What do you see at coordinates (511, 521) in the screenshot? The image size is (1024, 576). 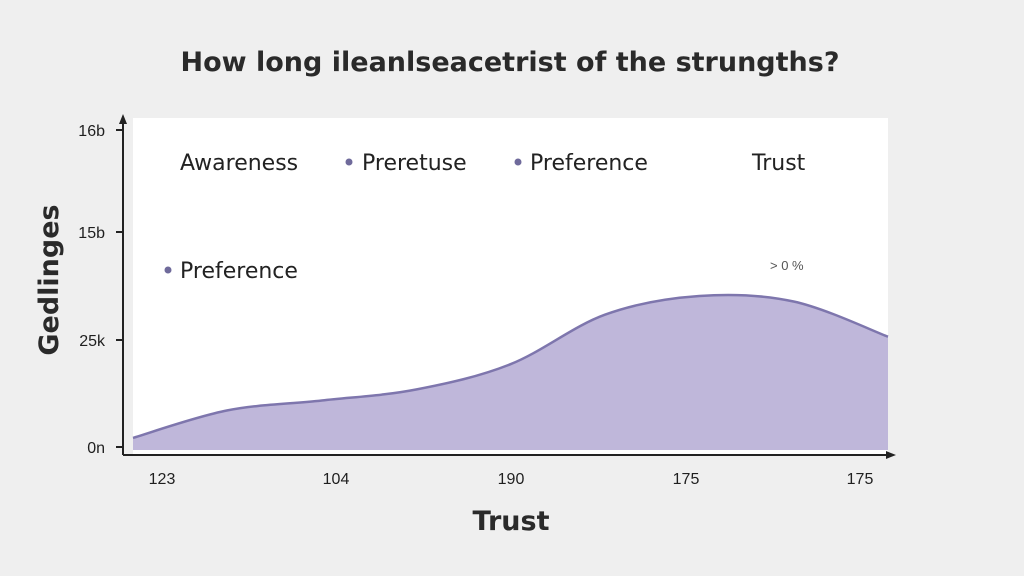 I see `x-axis-label: Trust` at bounding box center [511, 521].